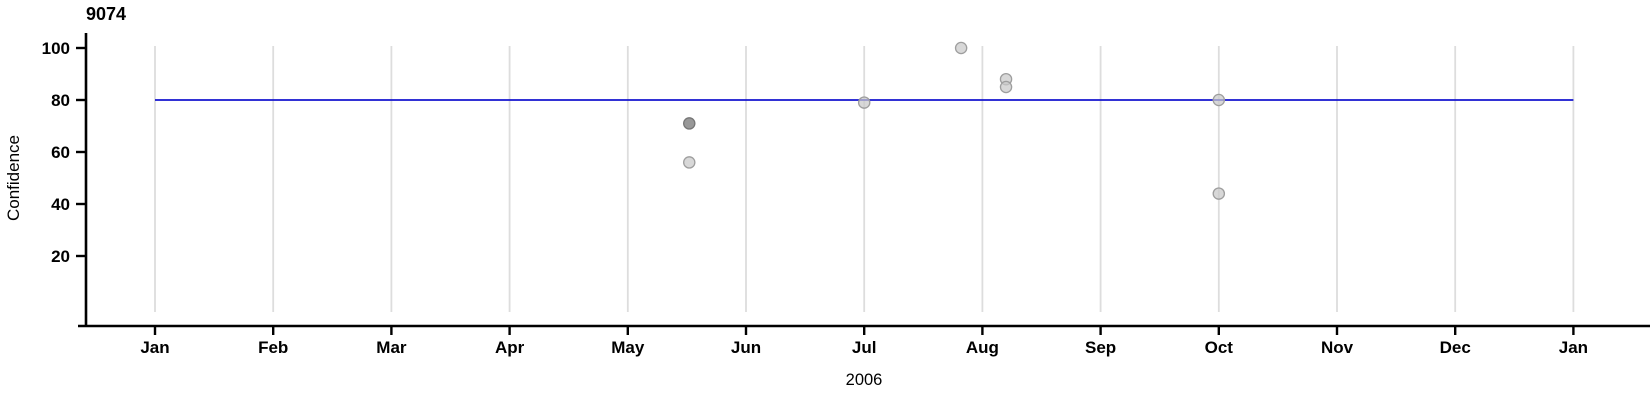 This screenshot has height=400, width=1650. I want to click on x-tick-label: May, so click(628, 347).